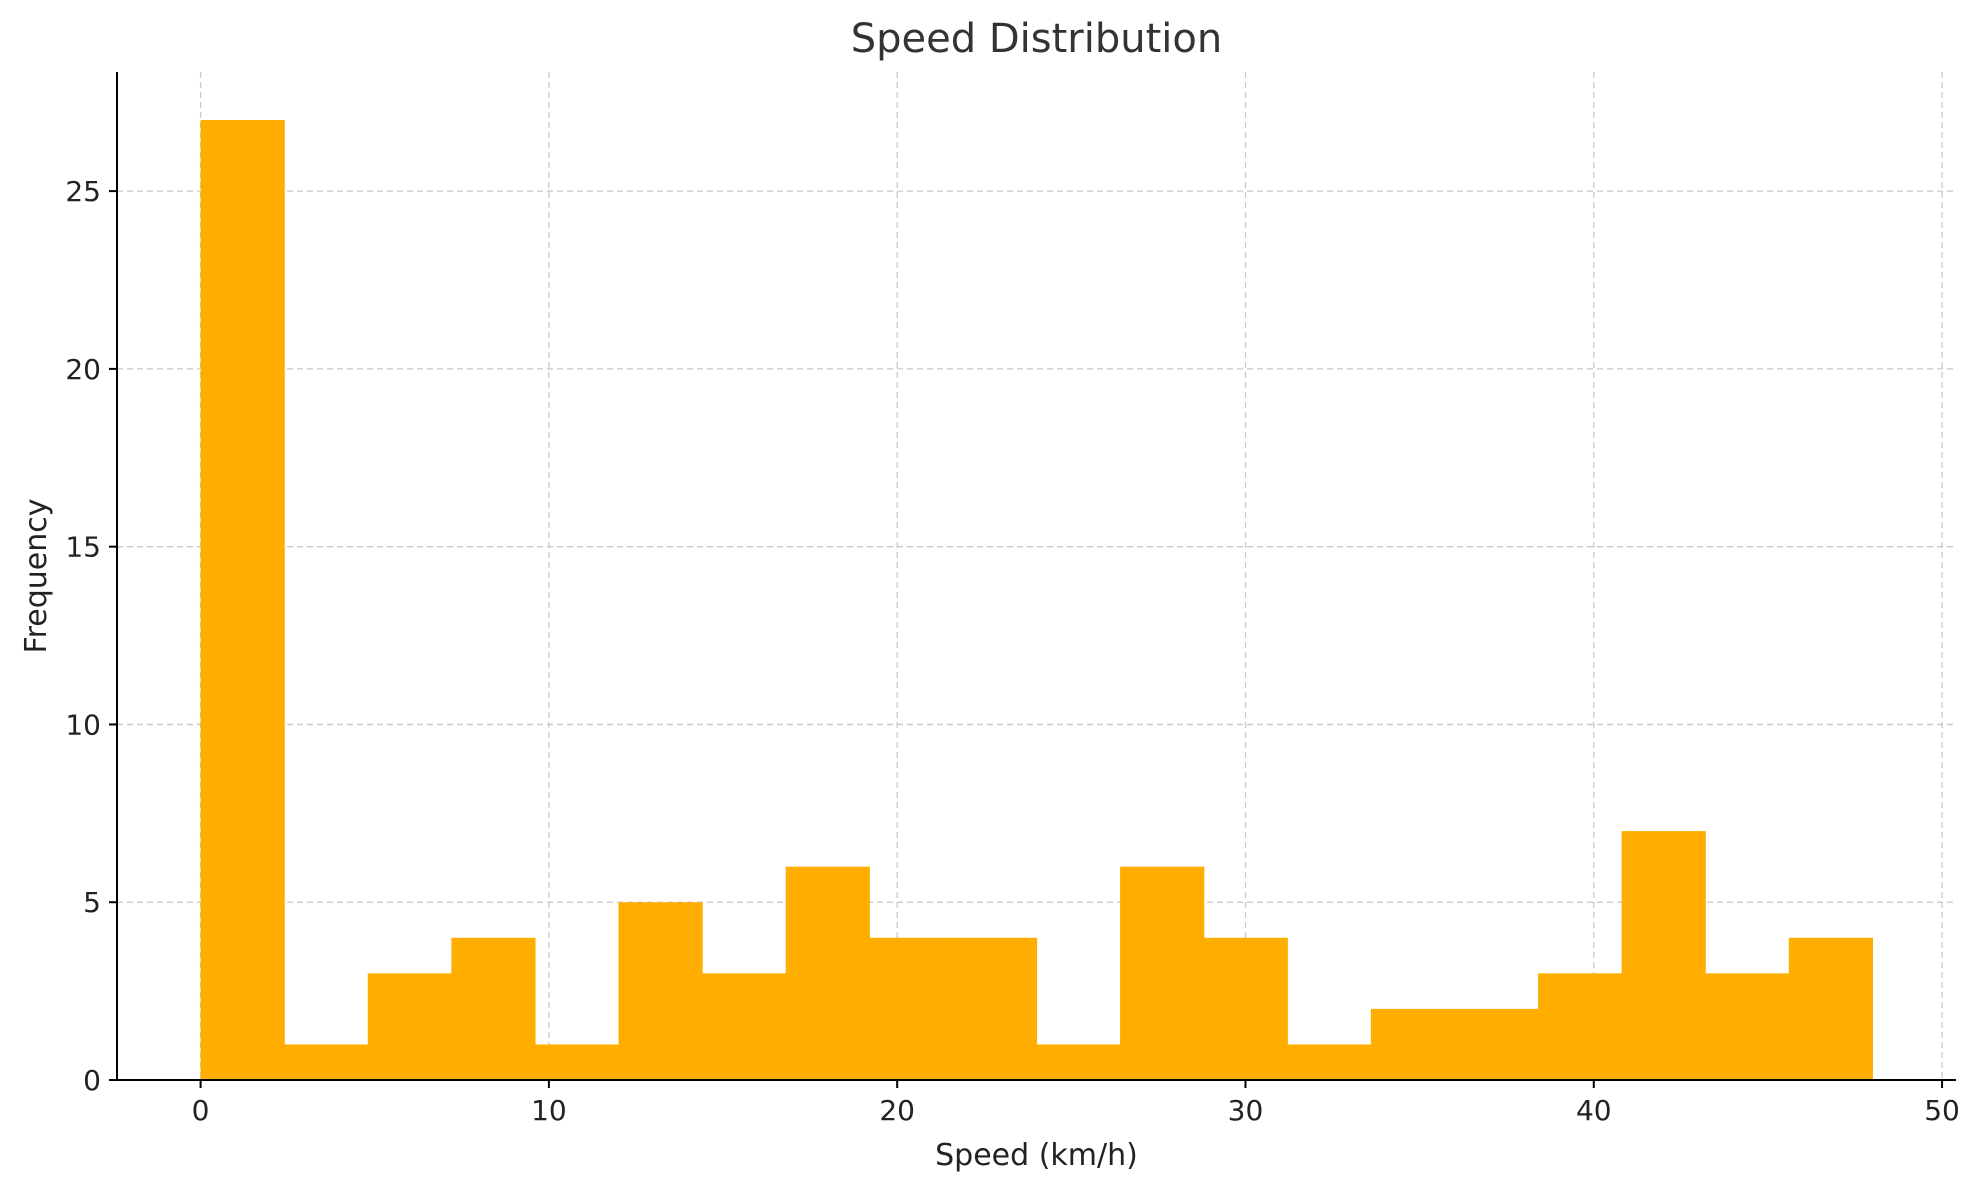 The height and width of the screenshot is (1180, 1977). I want to click on x-tick-label: 10, so click(549, 1110).